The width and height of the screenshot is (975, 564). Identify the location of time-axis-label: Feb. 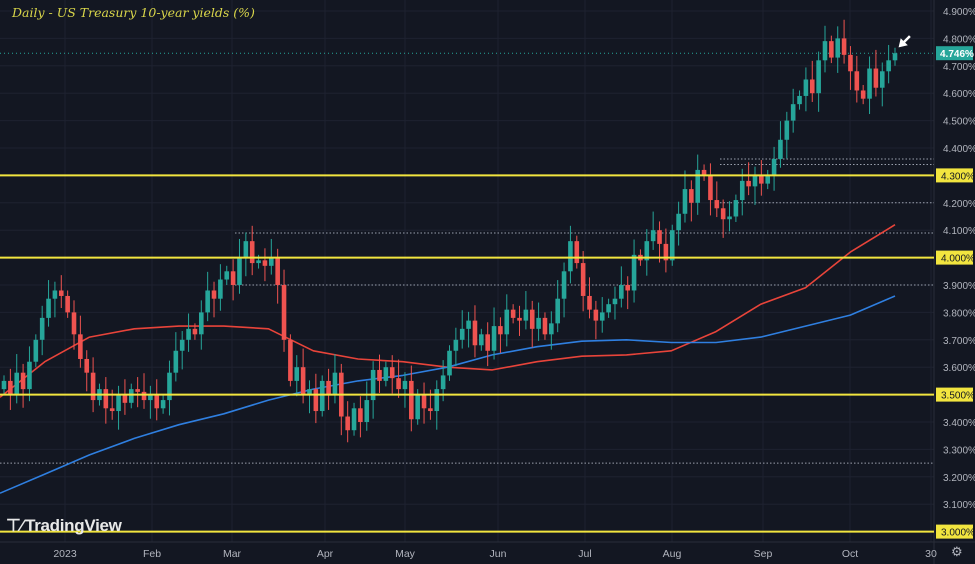
(152, 554).